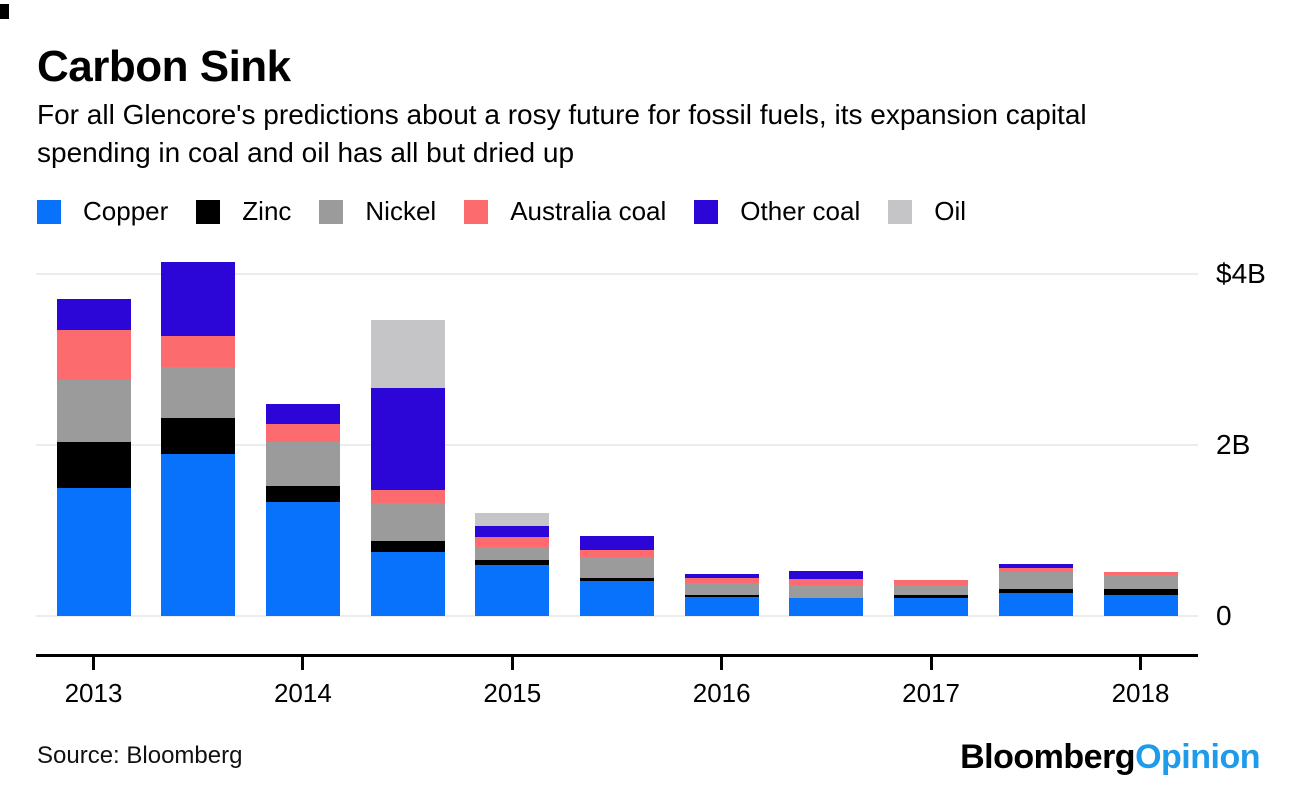 Image resolution: width=1296 pixels, height=790 pixels. I want to click on brand-flag-mark, so click(4, 11).